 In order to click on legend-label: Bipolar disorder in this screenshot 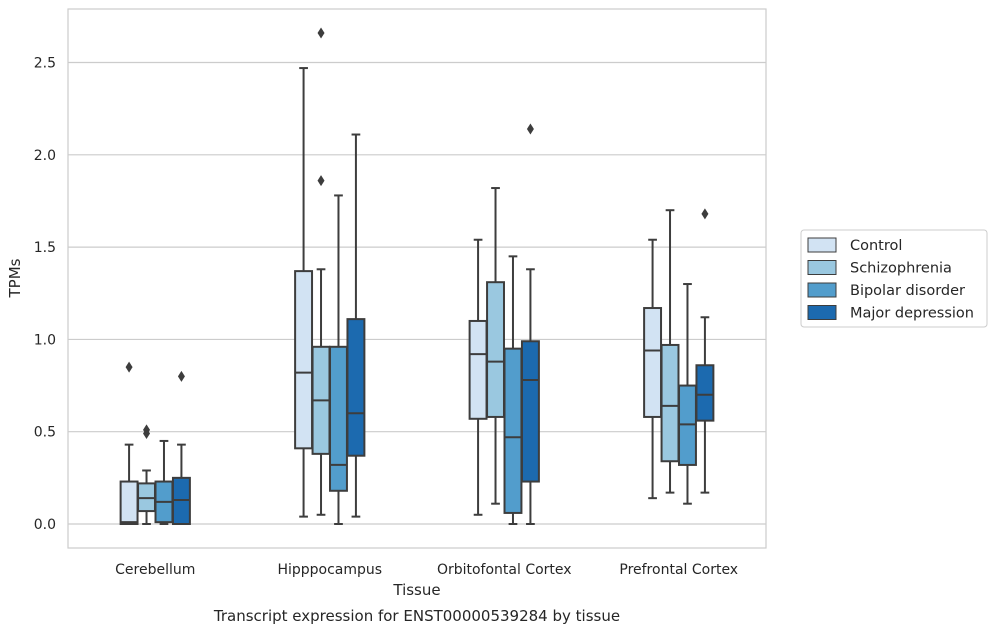, I will do `click(907, 291)`.